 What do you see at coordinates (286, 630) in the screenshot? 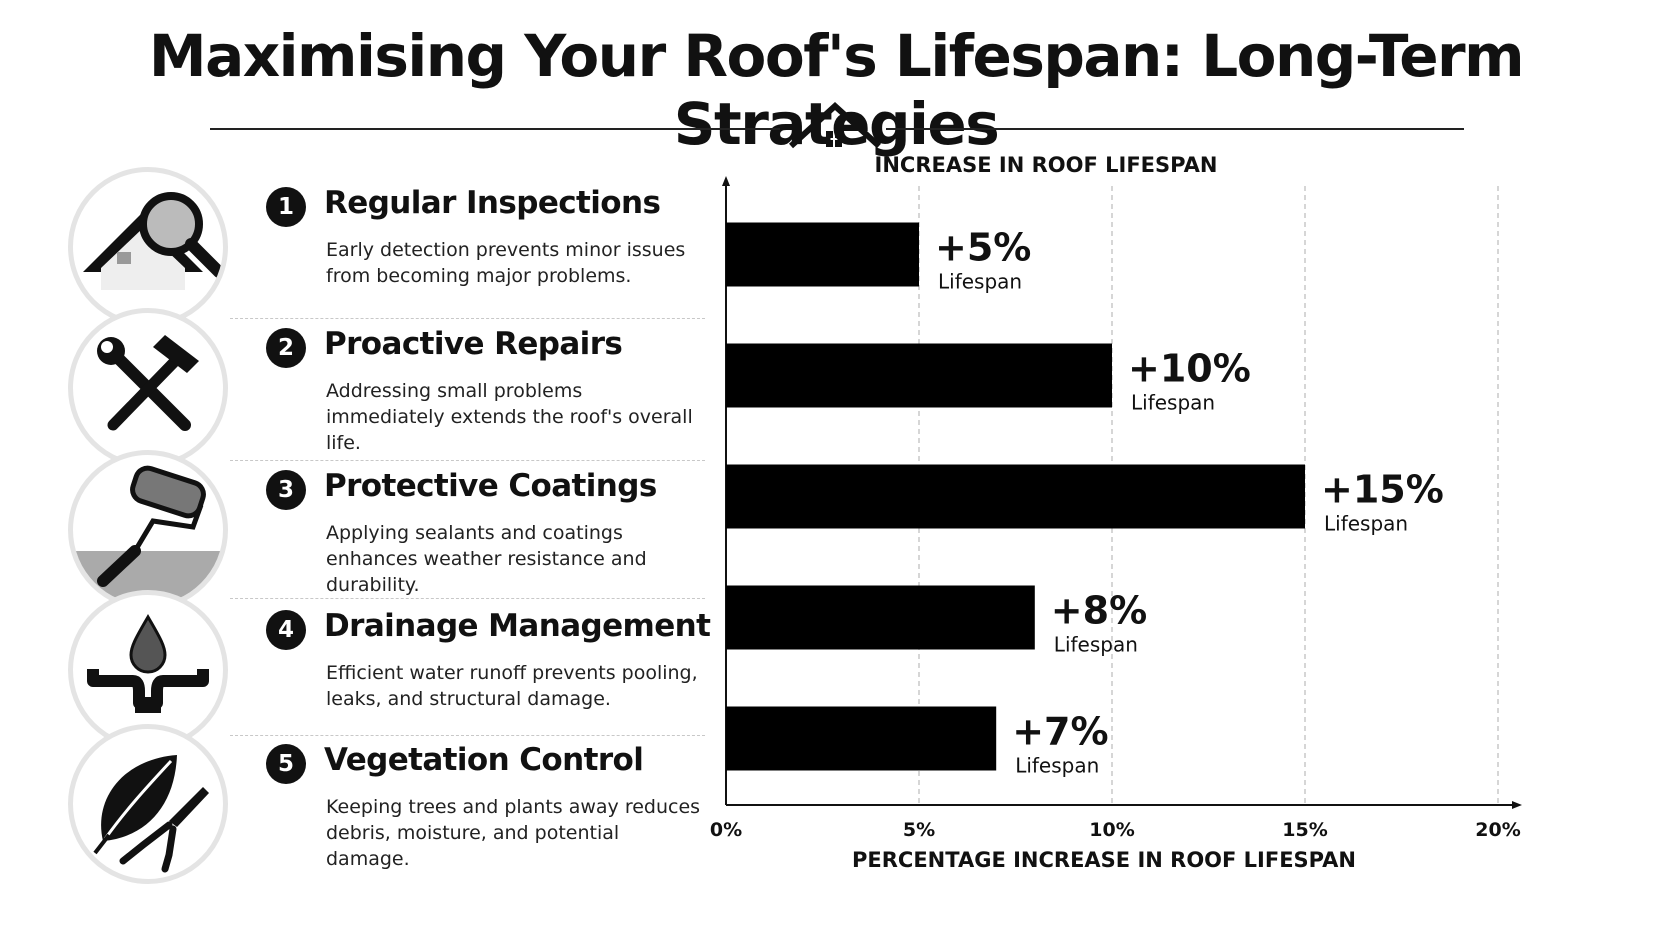
I see `strategy-number-badge: 4` at bounding box center [286, 630].